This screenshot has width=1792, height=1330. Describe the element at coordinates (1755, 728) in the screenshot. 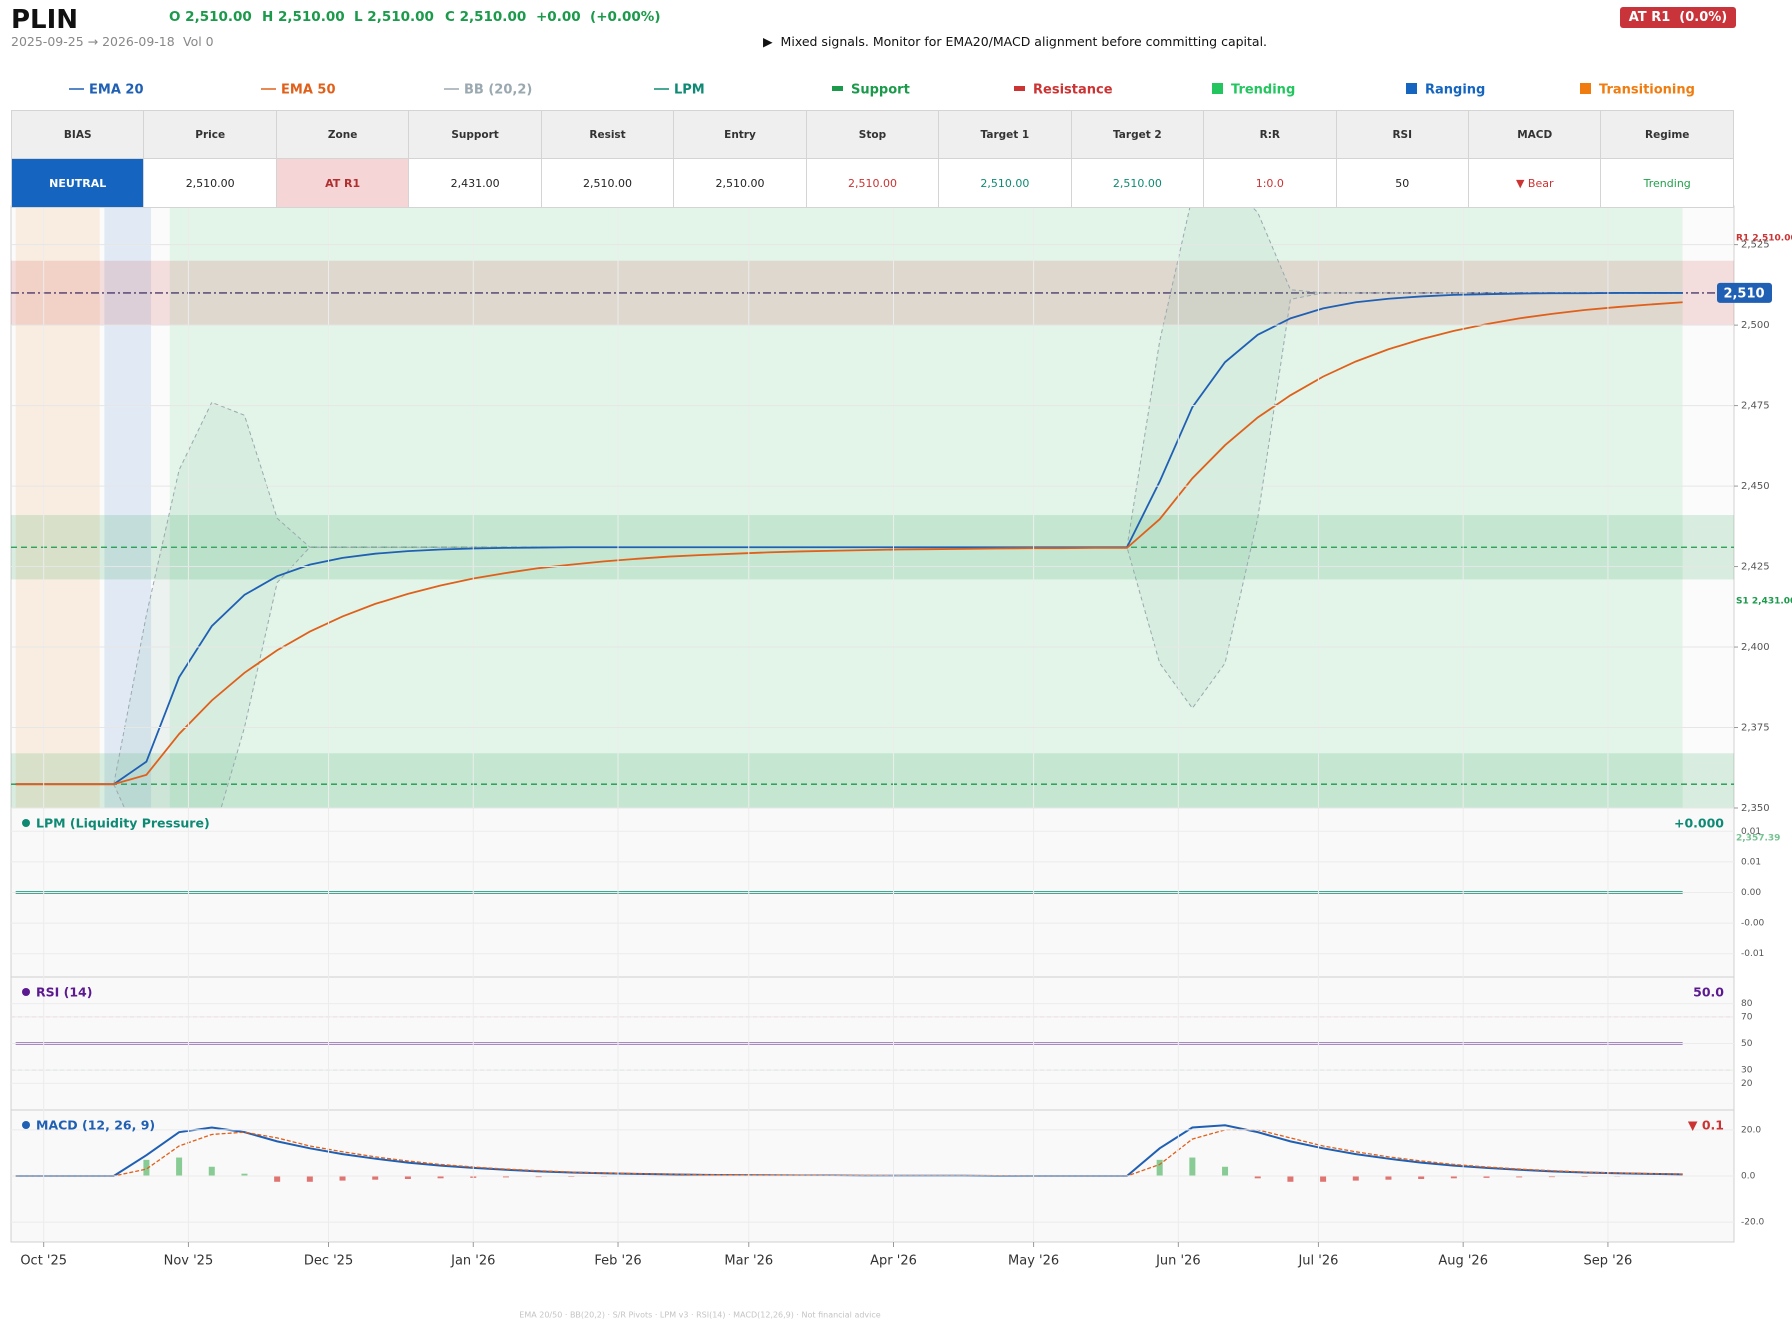

I see `y-tick-label: 2,375` at that location.